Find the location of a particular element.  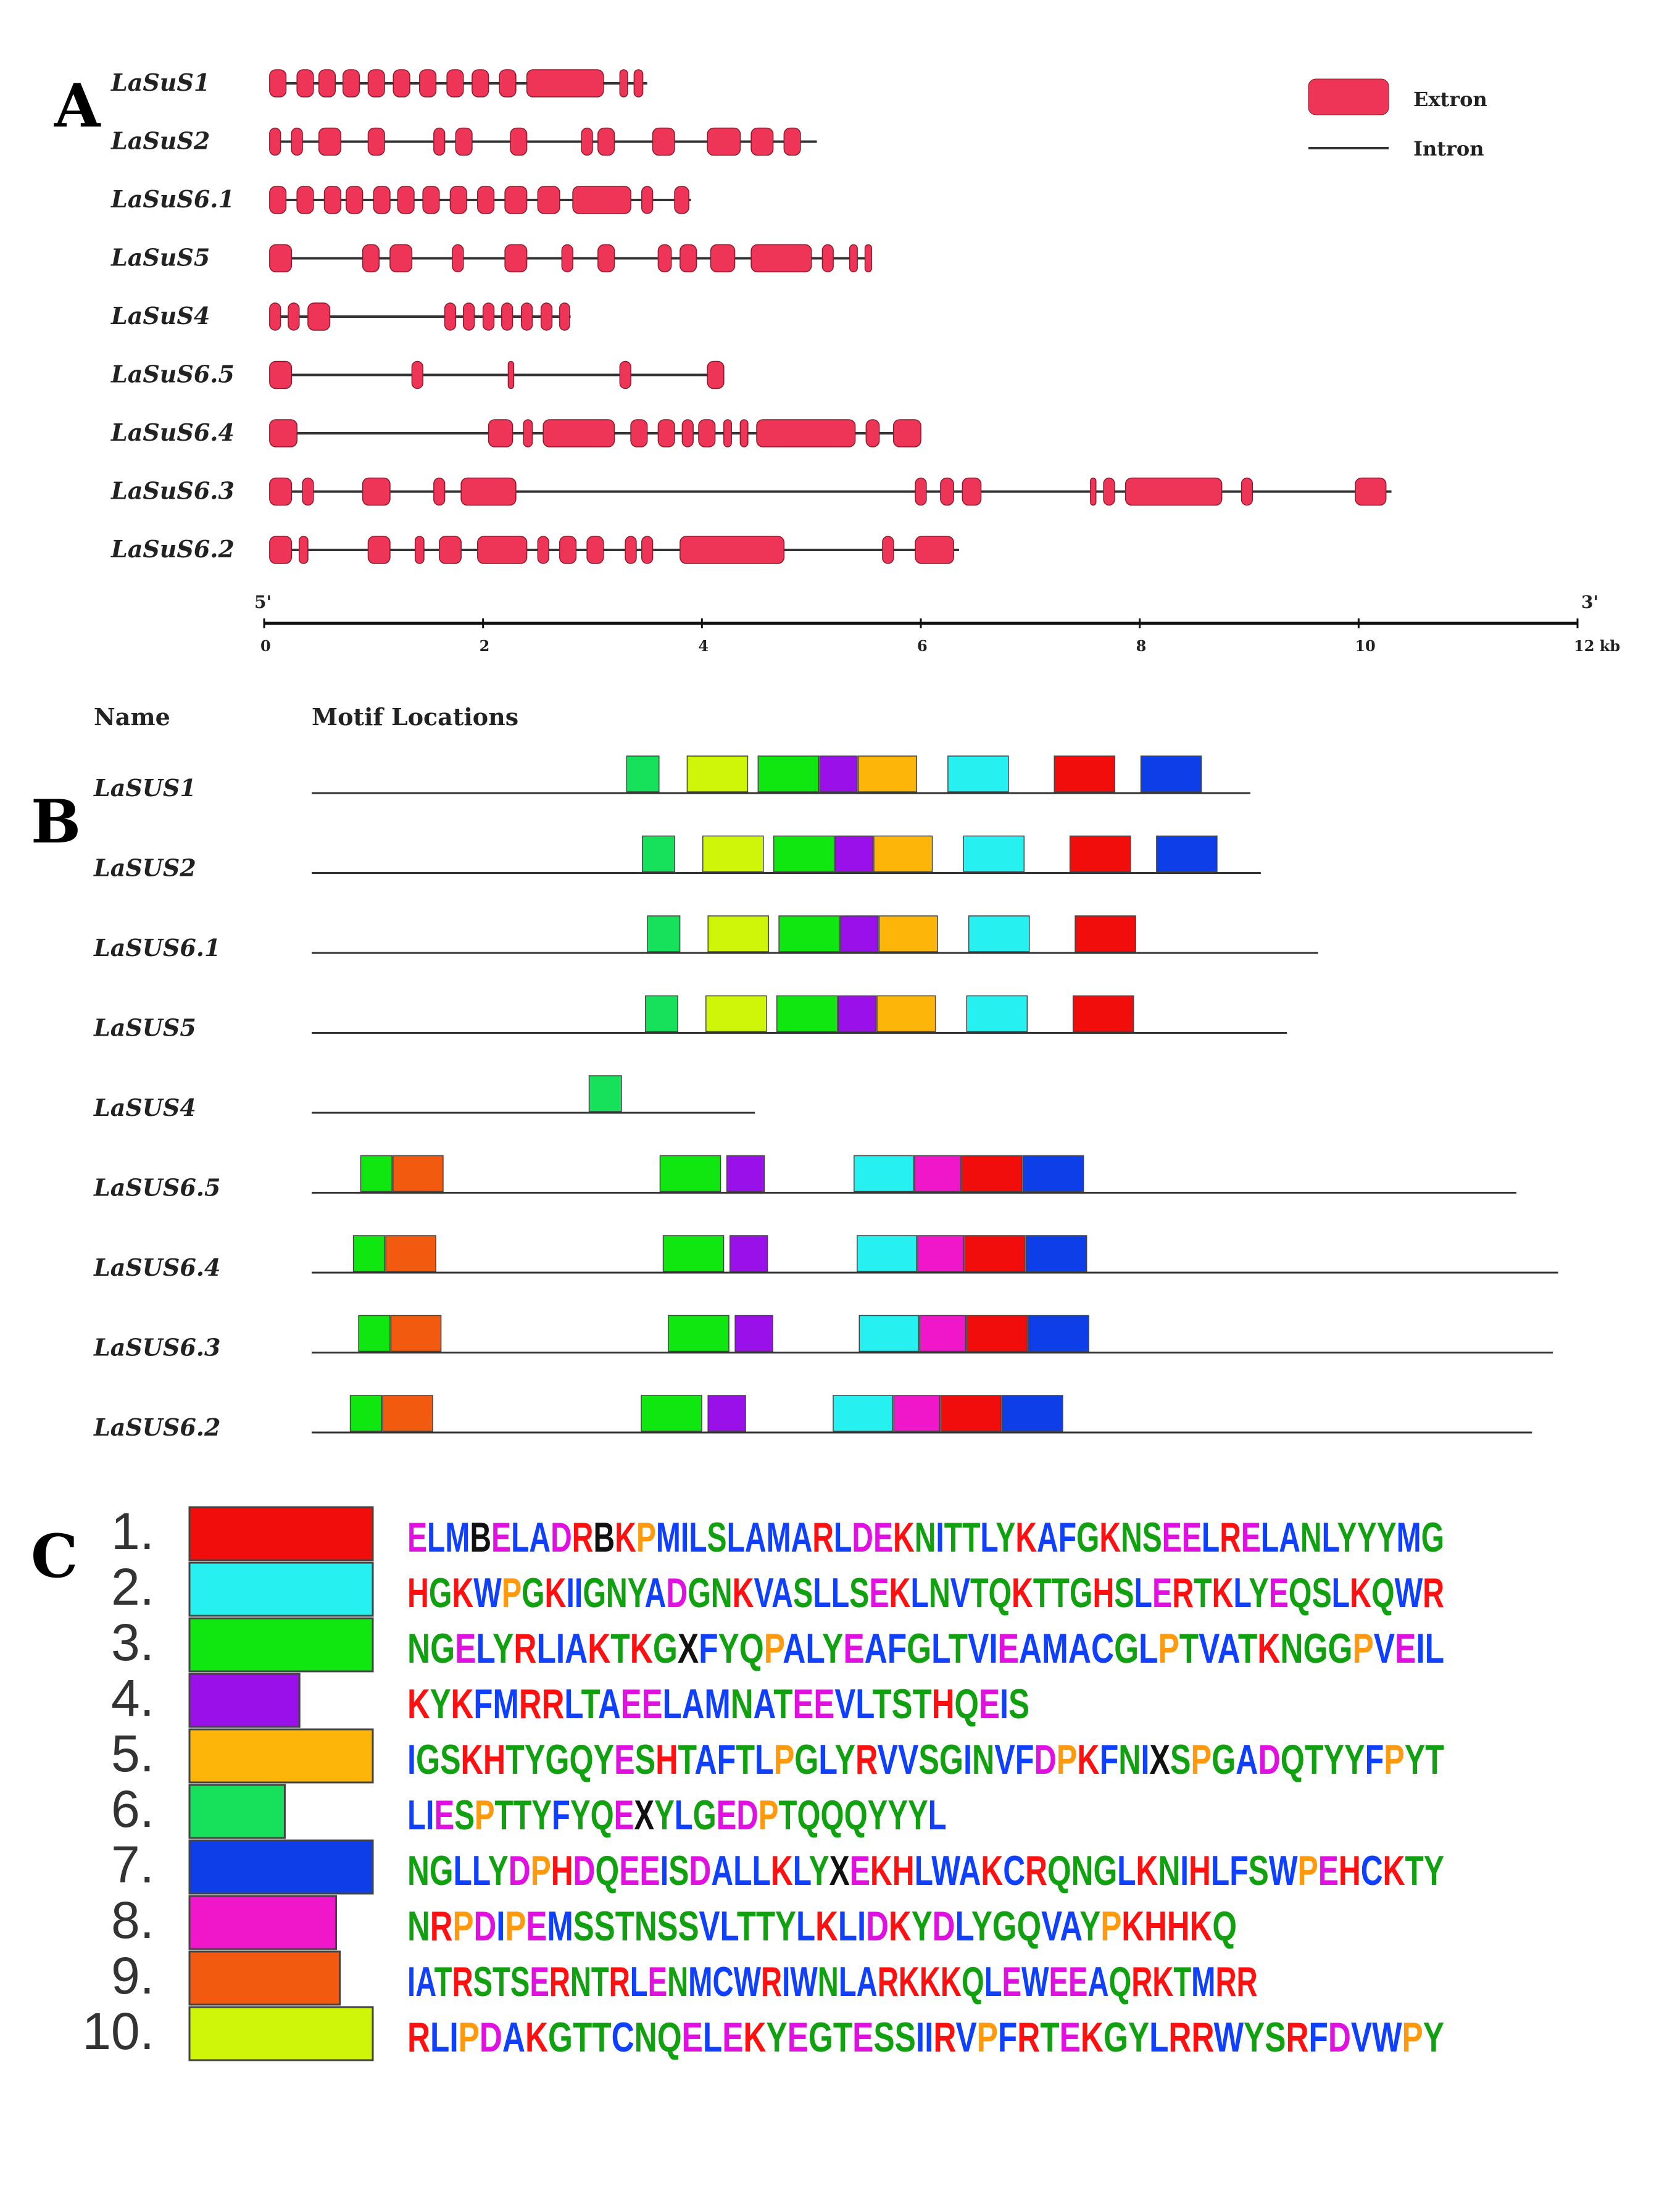

motif-number: 1. is located at coordinates (132, 1531).